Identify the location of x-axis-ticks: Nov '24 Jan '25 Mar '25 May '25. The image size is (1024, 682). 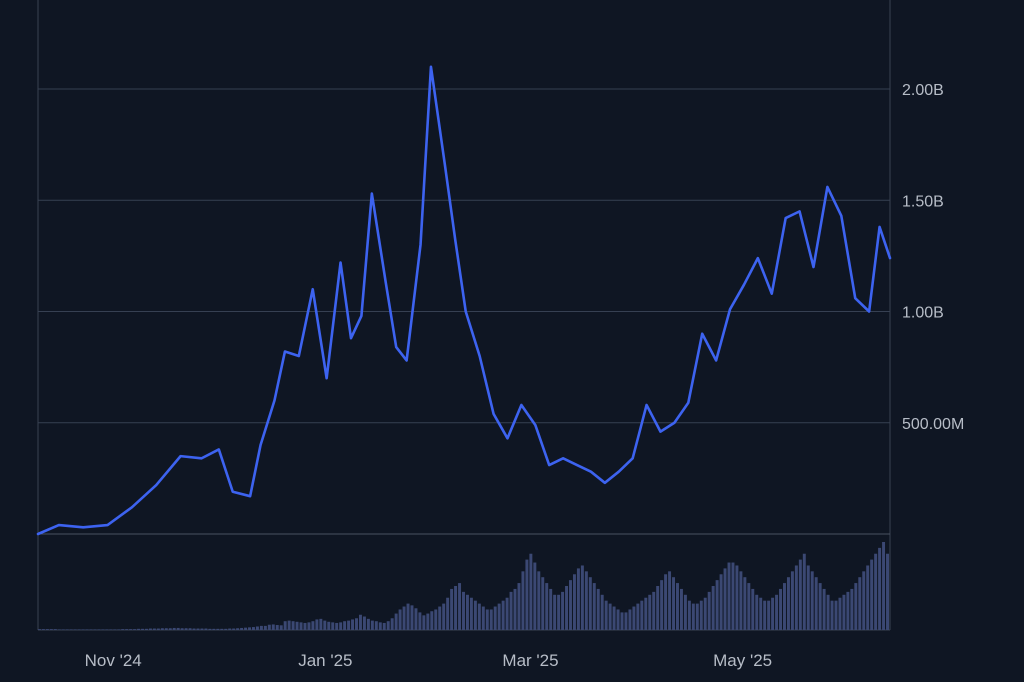
(428, 660).